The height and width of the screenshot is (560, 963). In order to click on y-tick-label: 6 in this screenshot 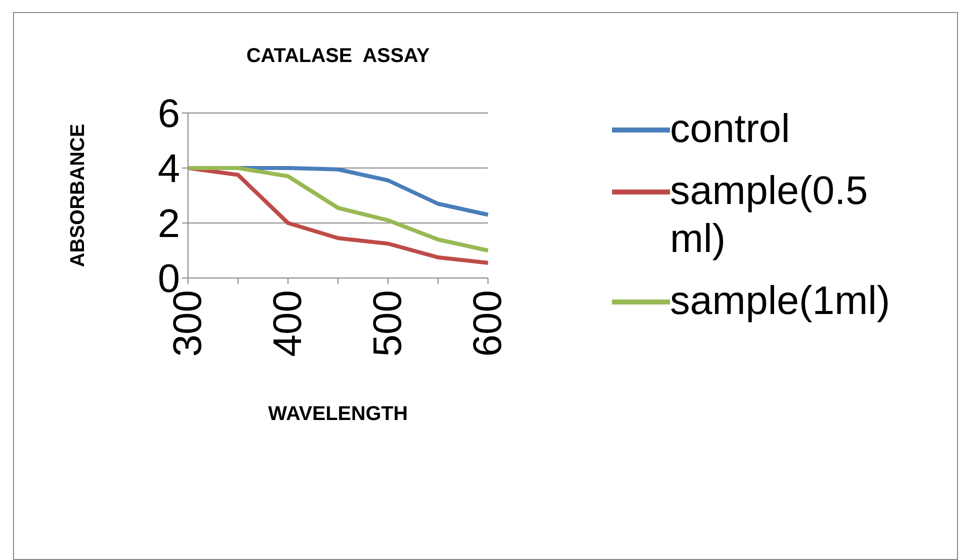, I will do `click(169, 114)`.